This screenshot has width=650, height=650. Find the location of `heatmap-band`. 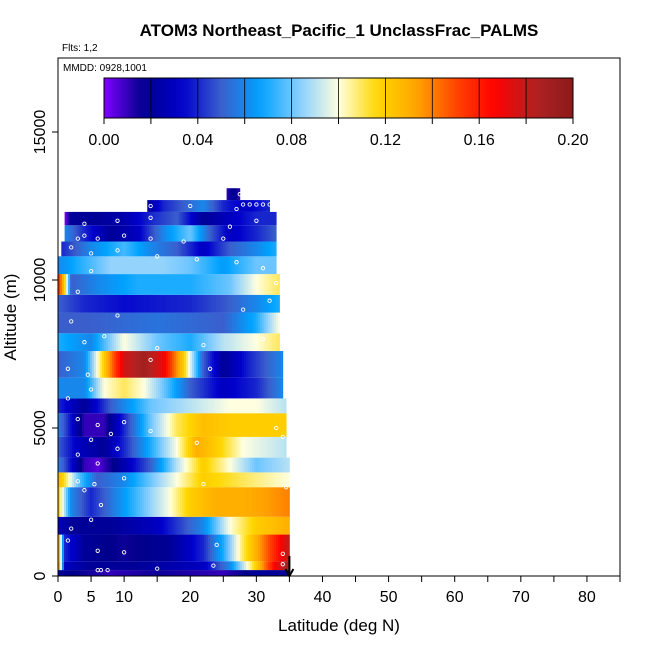

heatmap-band is located at coordinates (208, 206).